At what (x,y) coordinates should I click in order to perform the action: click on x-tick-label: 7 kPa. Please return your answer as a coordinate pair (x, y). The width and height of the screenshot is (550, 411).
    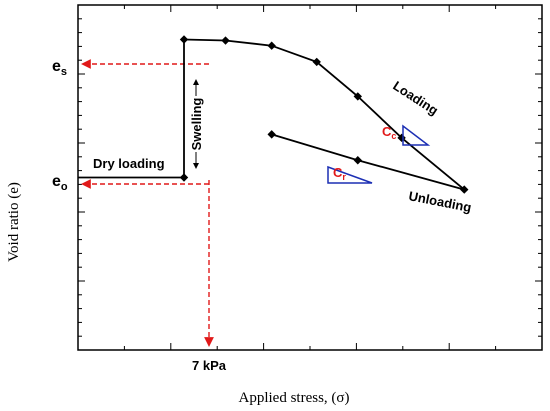
    Looking at the image, I should click on (209, 365).